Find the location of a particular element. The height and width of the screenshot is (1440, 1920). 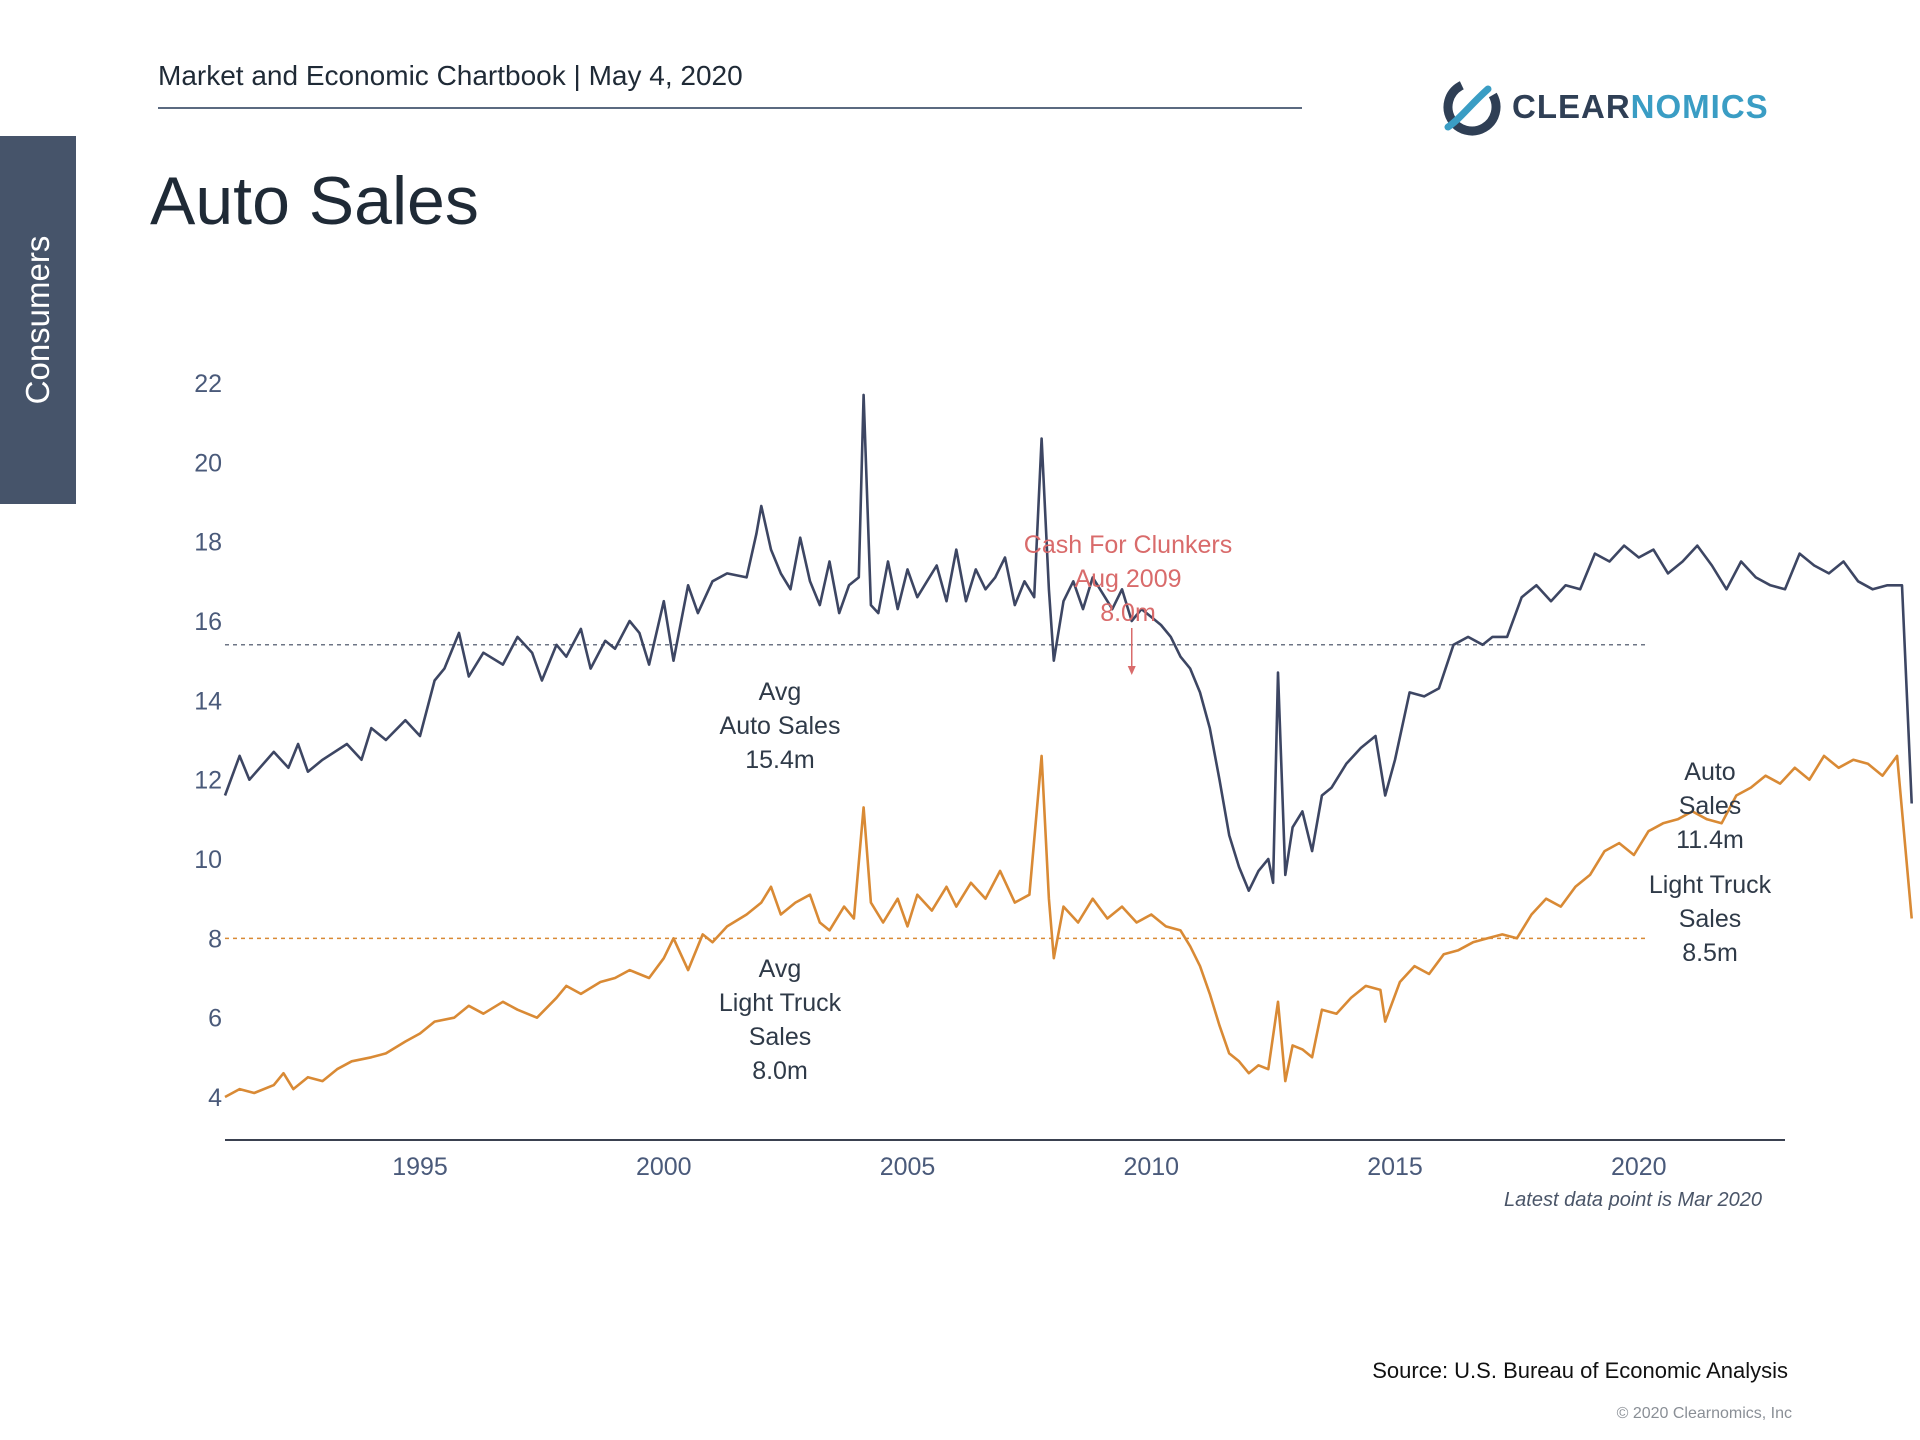

x-tick-label-1995: 1995 is located at coordinates (420, 1167).